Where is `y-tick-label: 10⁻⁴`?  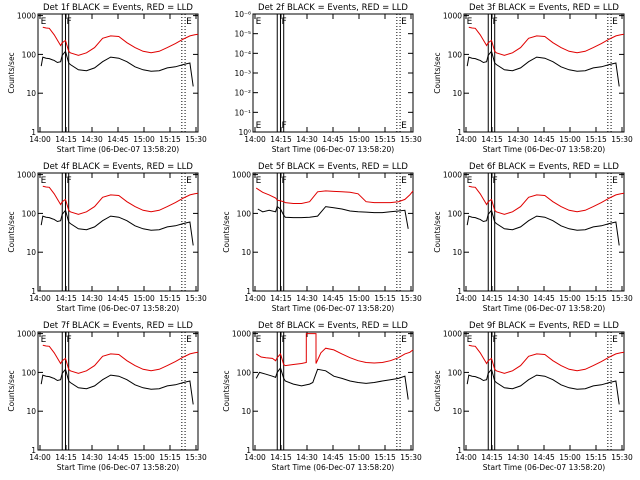 y-tick-label: 10⁻⁴ is located at coordinates (242, 53).